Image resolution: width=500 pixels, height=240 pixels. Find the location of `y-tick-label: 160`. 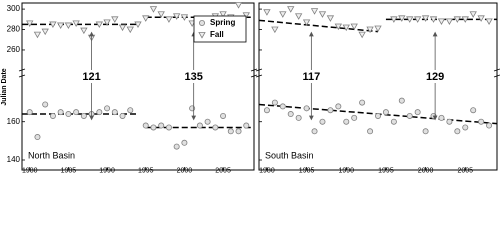

y-tick-label: 160 is located at coordinates (14, 121).